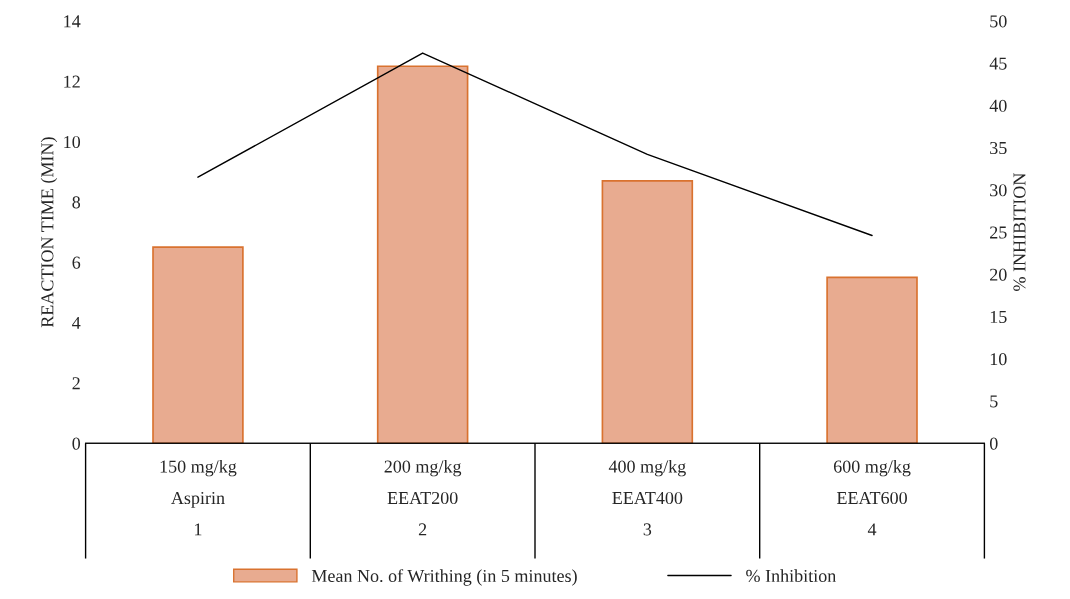  What do you see at coordinates (998, 21) in the screenshot?
I see `y2-tick-label: 50` at bounding box center [998, 21].